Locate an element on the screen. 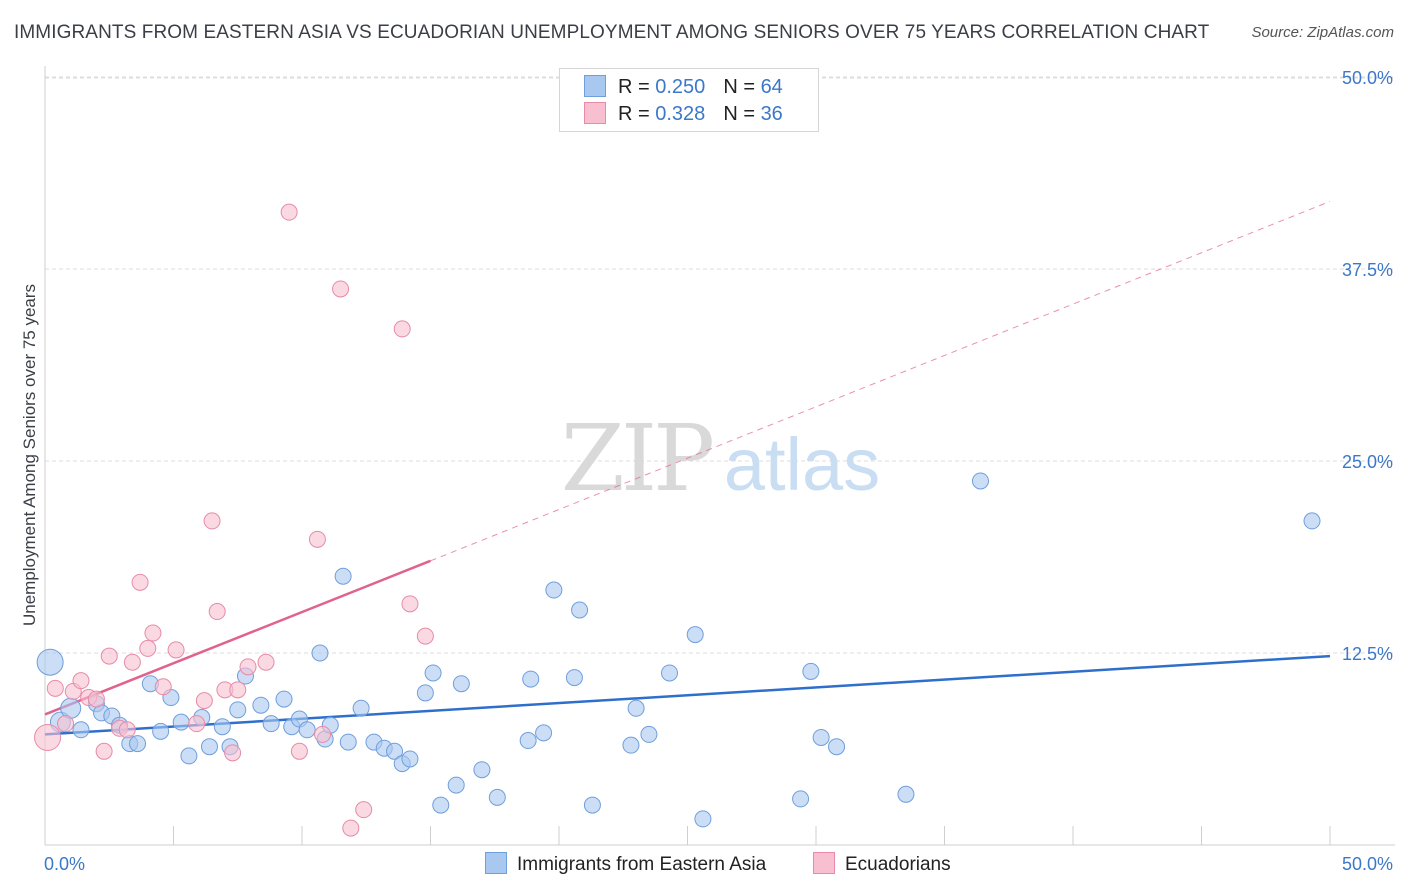 The width and height of the screenshot is (1406, 892). y-tick-label: 25.0% is located at coordinates (1367, 462).